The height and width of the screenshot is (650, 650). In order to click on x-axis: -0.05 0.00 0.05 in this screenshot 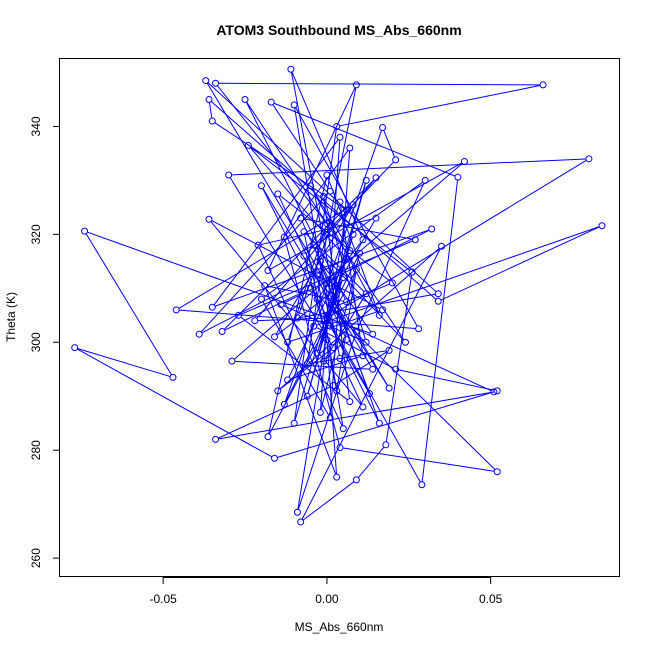, I will do `click(326, 591)`.